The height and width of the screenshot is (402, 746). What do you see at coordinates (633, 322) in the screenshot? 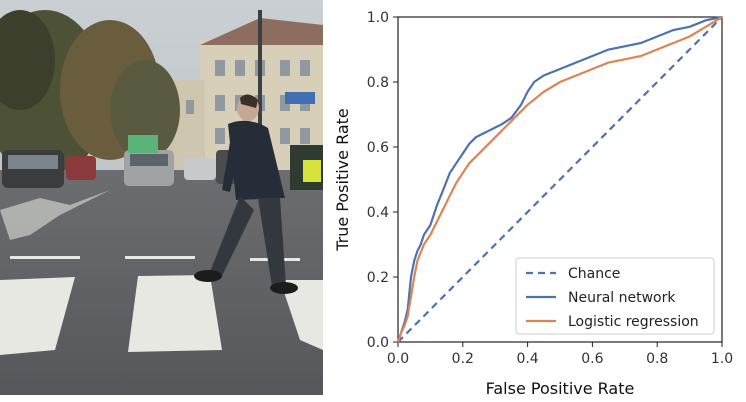
I see `legend-entry: Logistic regression` at bounding box center [633, 322].